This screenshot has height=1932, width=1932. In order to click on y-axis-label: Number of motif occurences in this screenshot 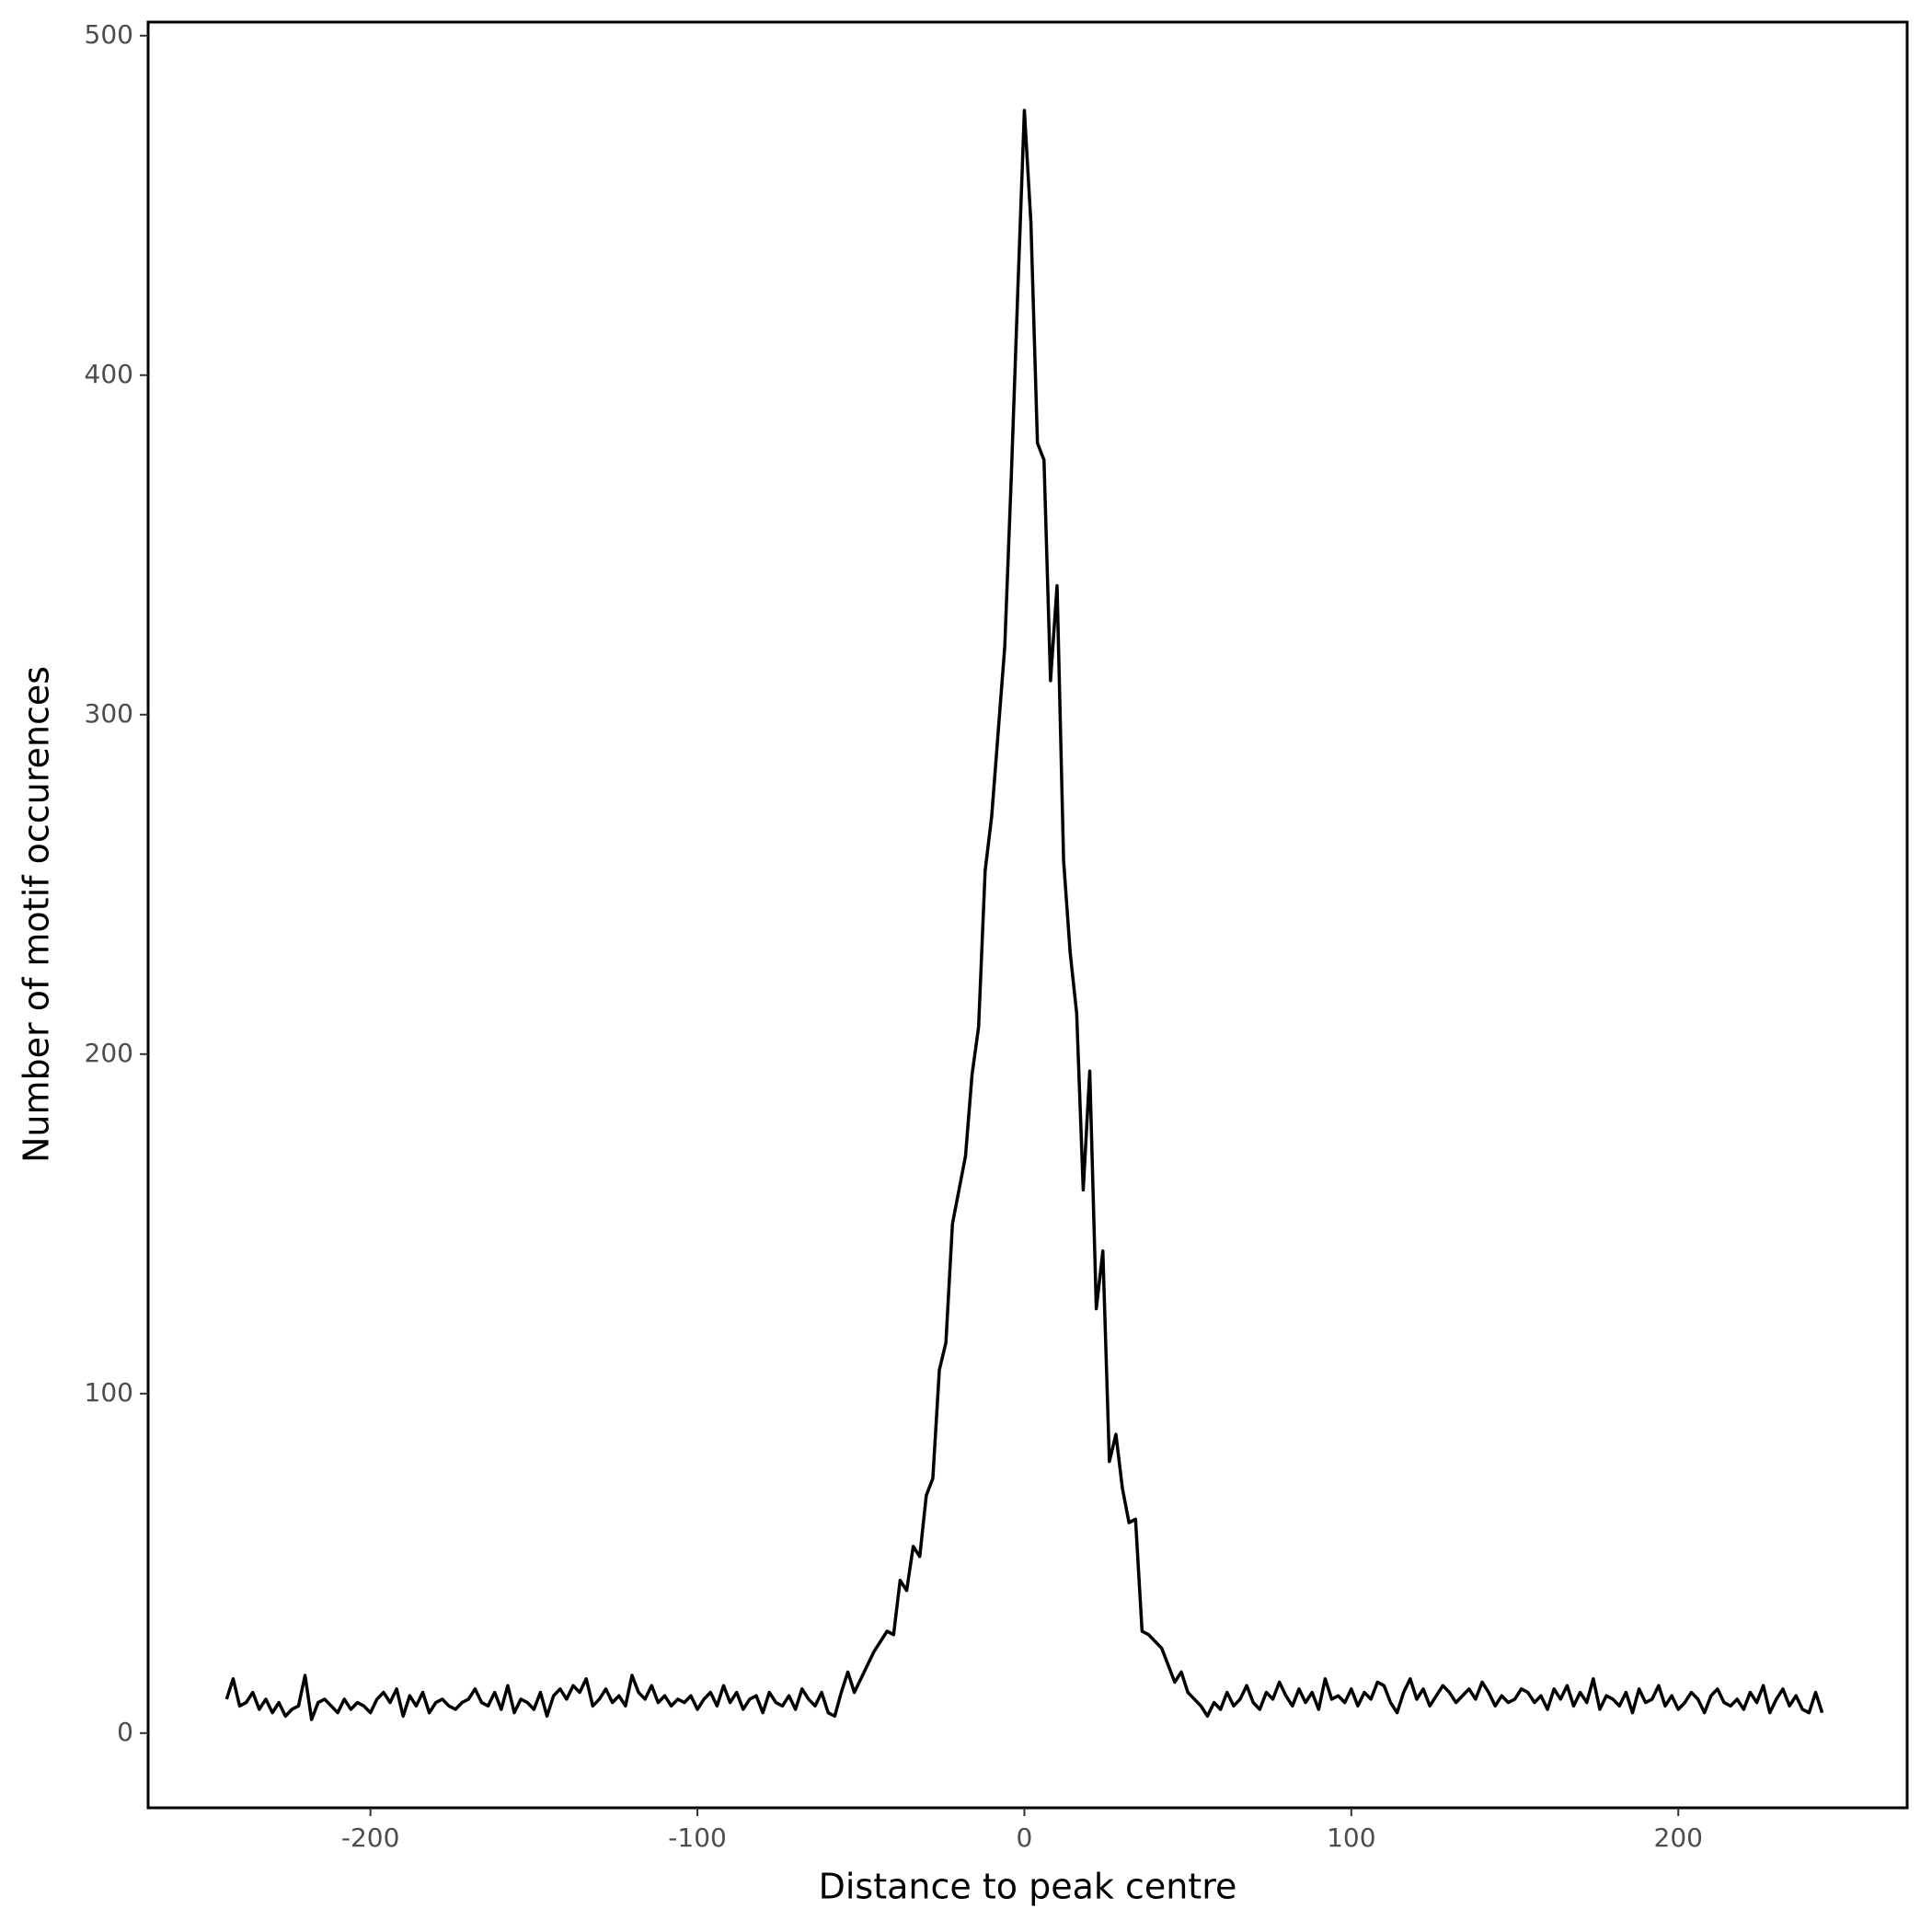, I will do `click(37, 914)`.